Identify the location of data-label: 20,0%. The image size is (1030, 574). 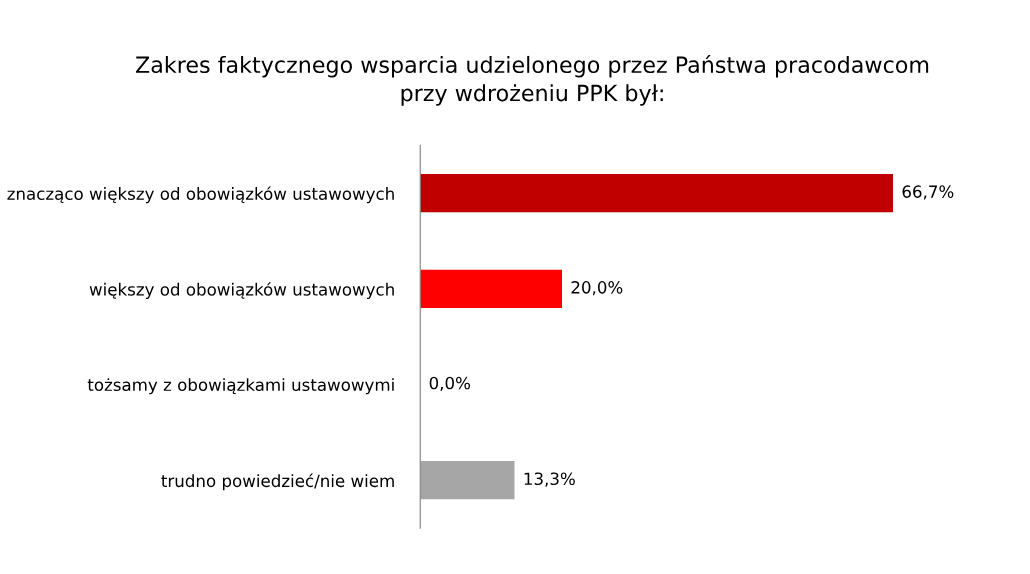
(597, 288).